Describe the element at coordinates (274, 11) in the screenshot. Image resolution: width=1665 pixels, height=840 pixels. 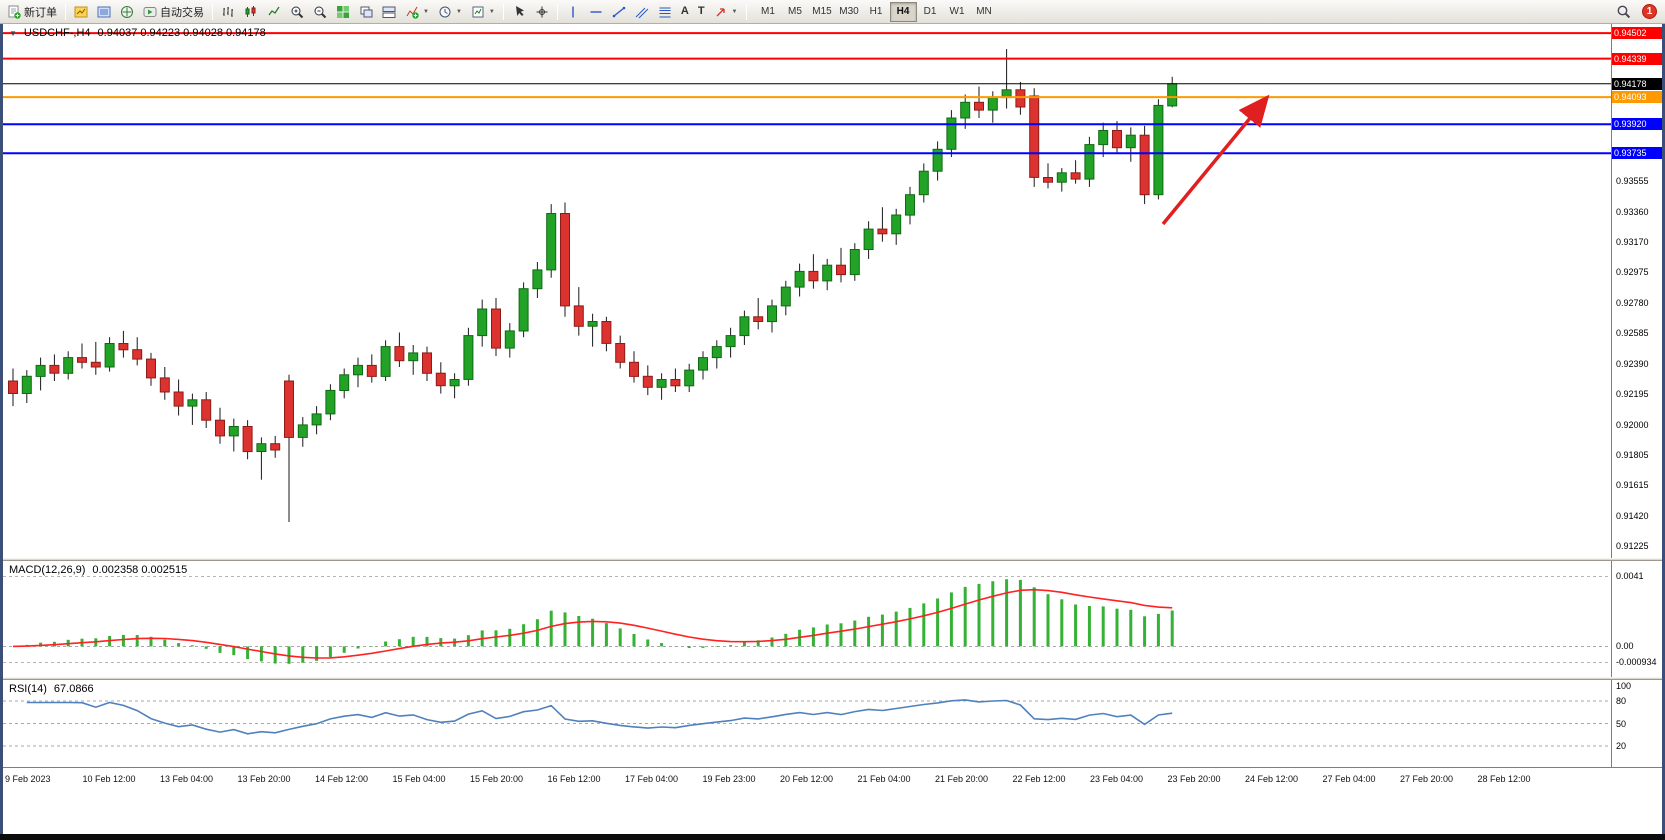
I see `line-chart-type-button` at that location.